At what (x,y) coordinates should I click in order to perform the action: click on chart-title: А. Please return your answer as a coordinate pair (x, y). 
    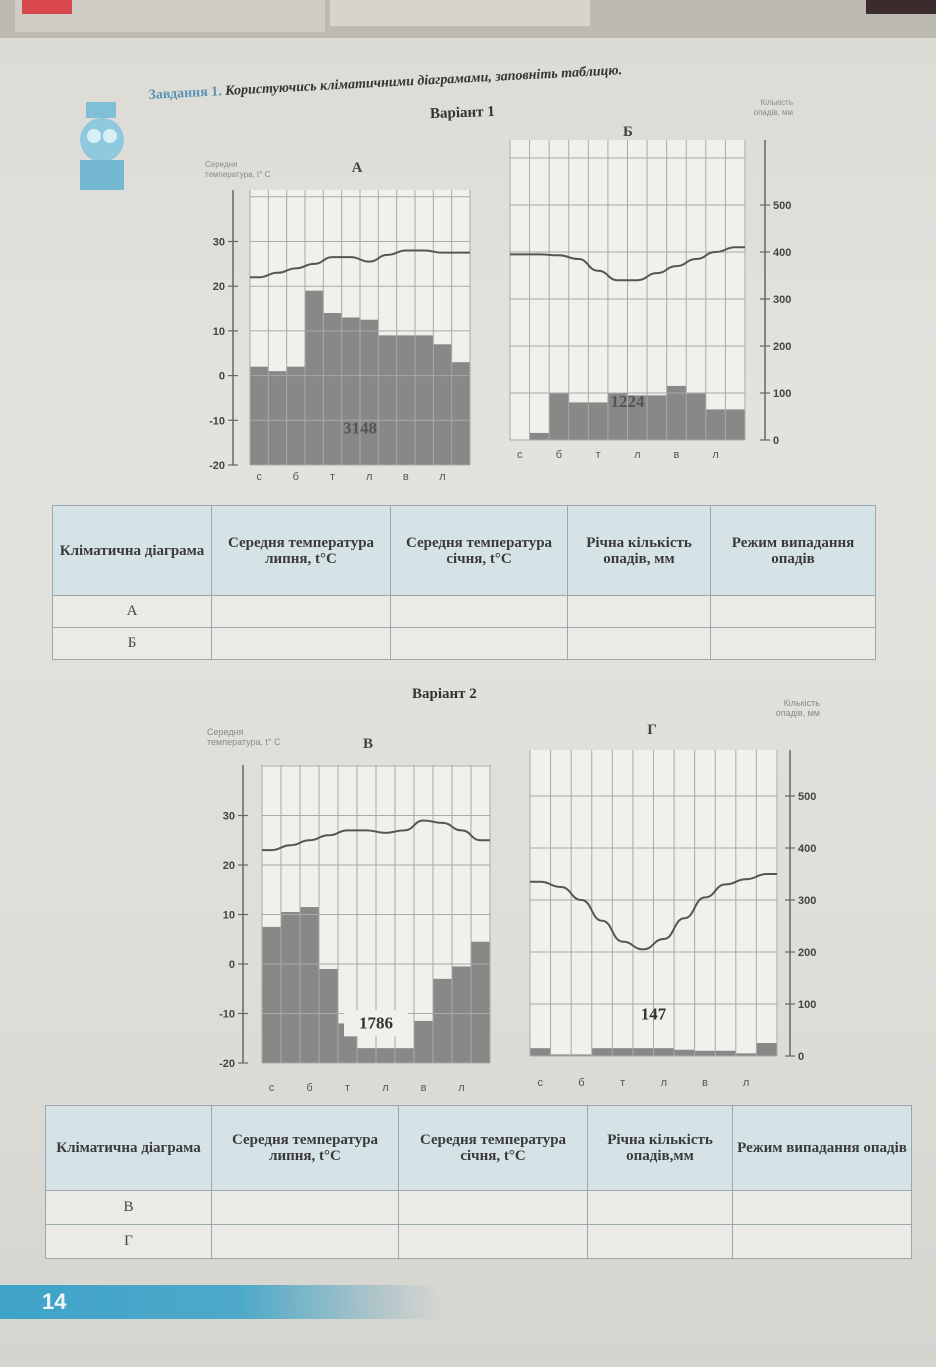
    Looking at the image, I should click on (357, 168).